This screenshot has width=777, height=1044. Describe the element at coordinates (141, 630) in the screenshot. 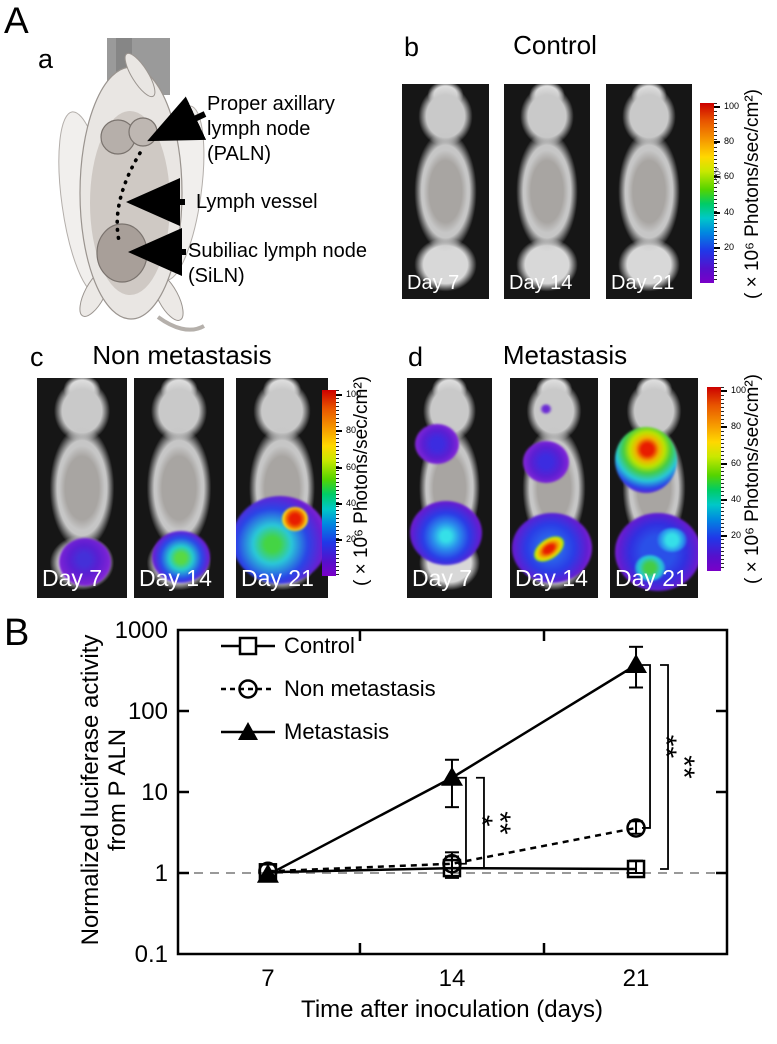

I see `svg-text: 1000` at that location.